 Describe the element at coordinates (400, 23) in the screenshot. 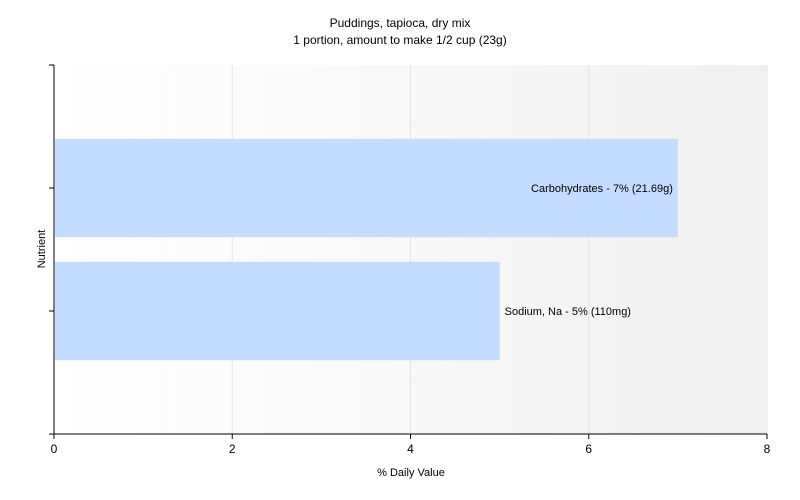

I see `chart-title: Puddings, tapioca, dry mix` at that location.